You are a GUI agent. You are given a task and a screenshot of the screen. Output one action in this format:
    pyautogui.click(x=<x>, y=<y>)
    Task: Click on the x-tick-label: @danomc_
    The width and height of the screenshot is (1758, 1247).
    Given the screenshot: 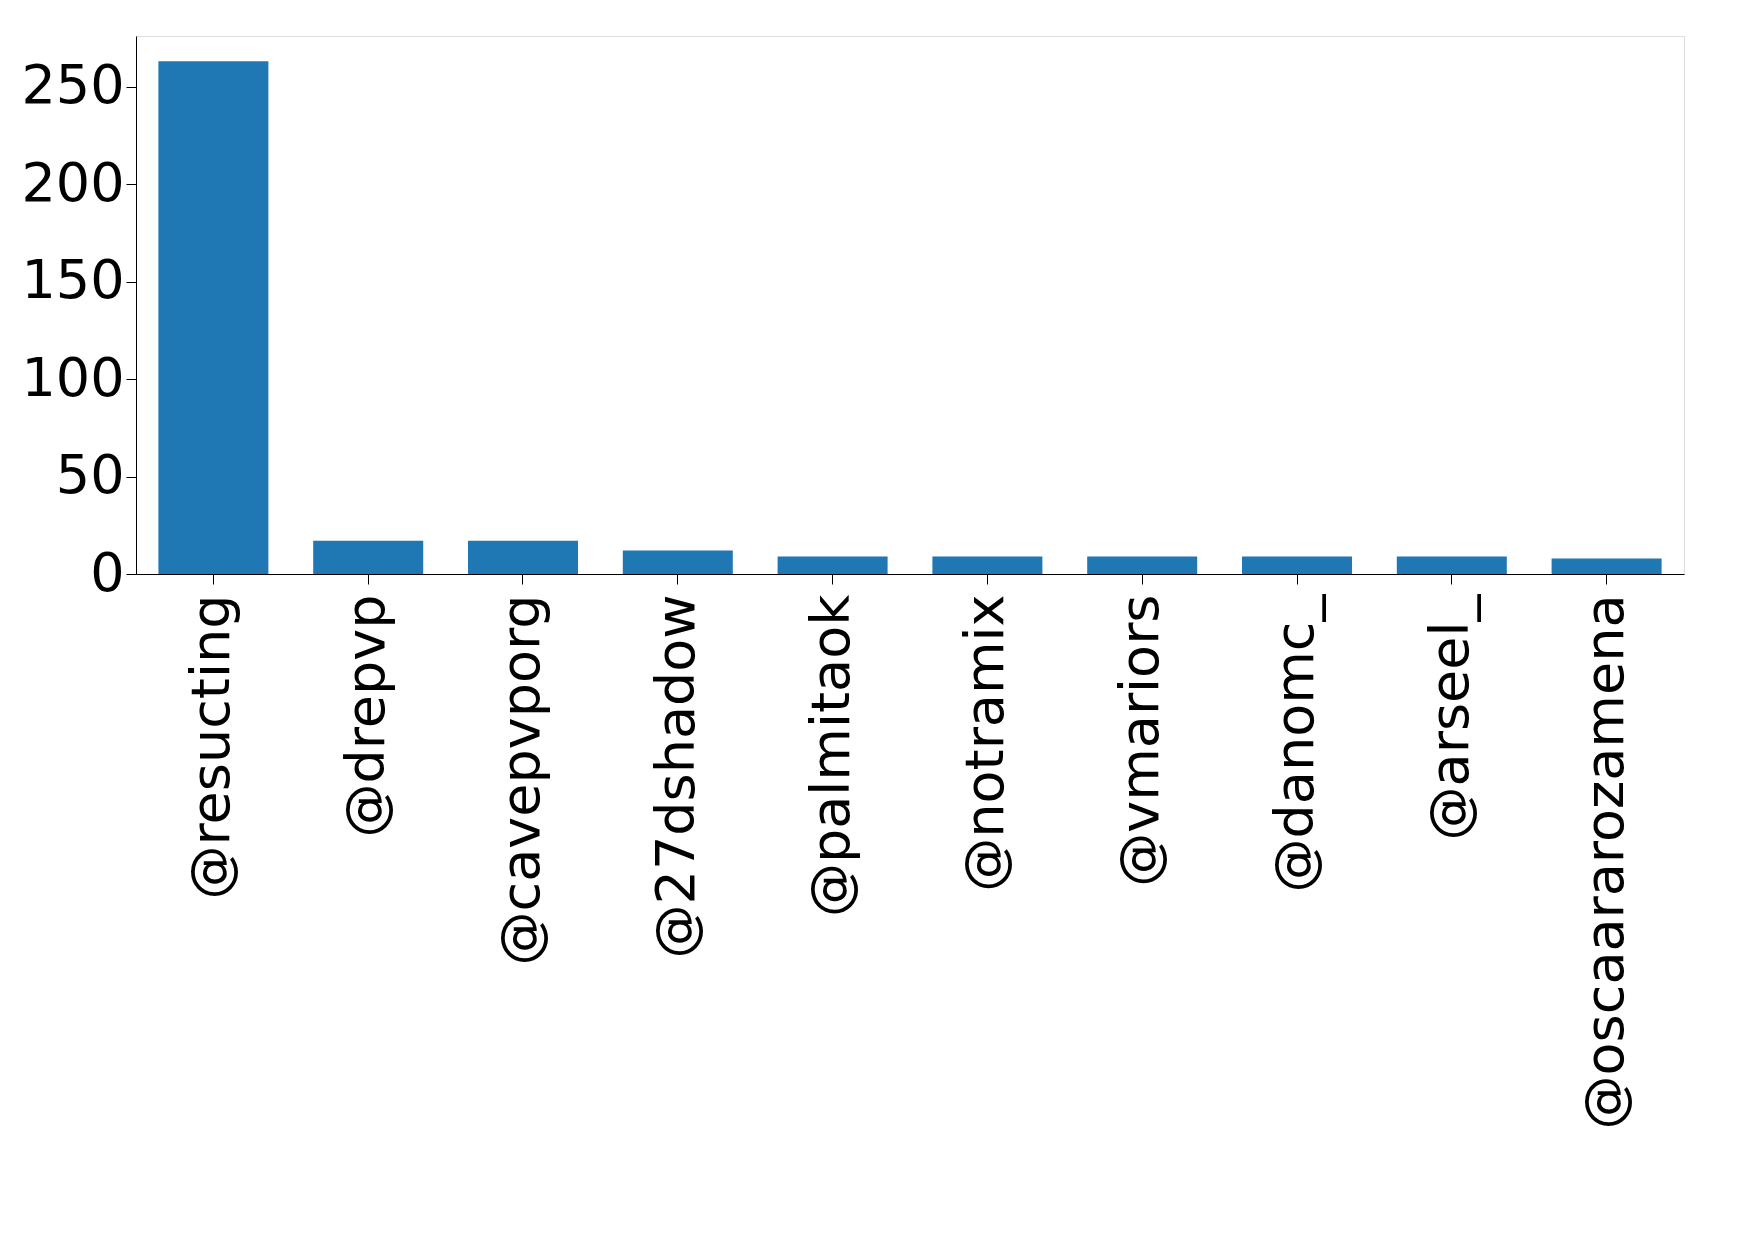 What is the action you would take?
    pyautogui.click(x=1294, y=743)
    